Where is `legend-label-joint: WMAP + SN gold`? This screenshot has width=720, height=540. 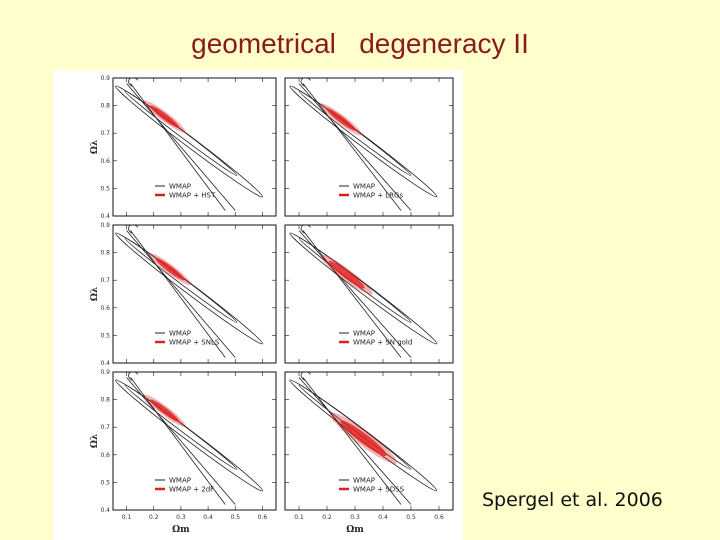
legend-label-joint: WMAP + SN gold is located at coordinates (382, 343).